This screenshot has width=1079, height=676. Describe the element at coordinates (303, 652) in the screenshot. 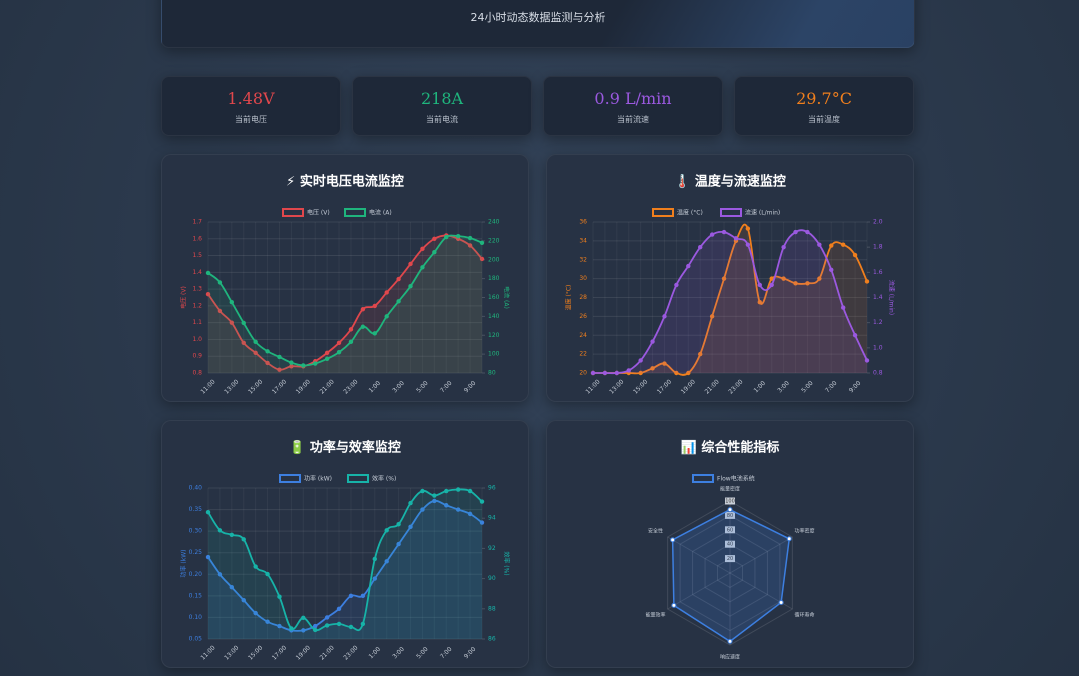

I see `x-tick-label: 19:00` at that location.